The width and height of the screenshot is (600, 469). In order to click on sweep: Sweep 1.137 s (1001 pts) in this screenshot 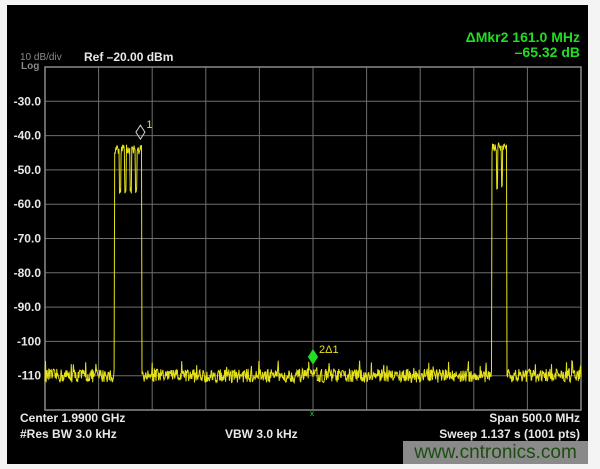, I will do `click(509, 434)`.